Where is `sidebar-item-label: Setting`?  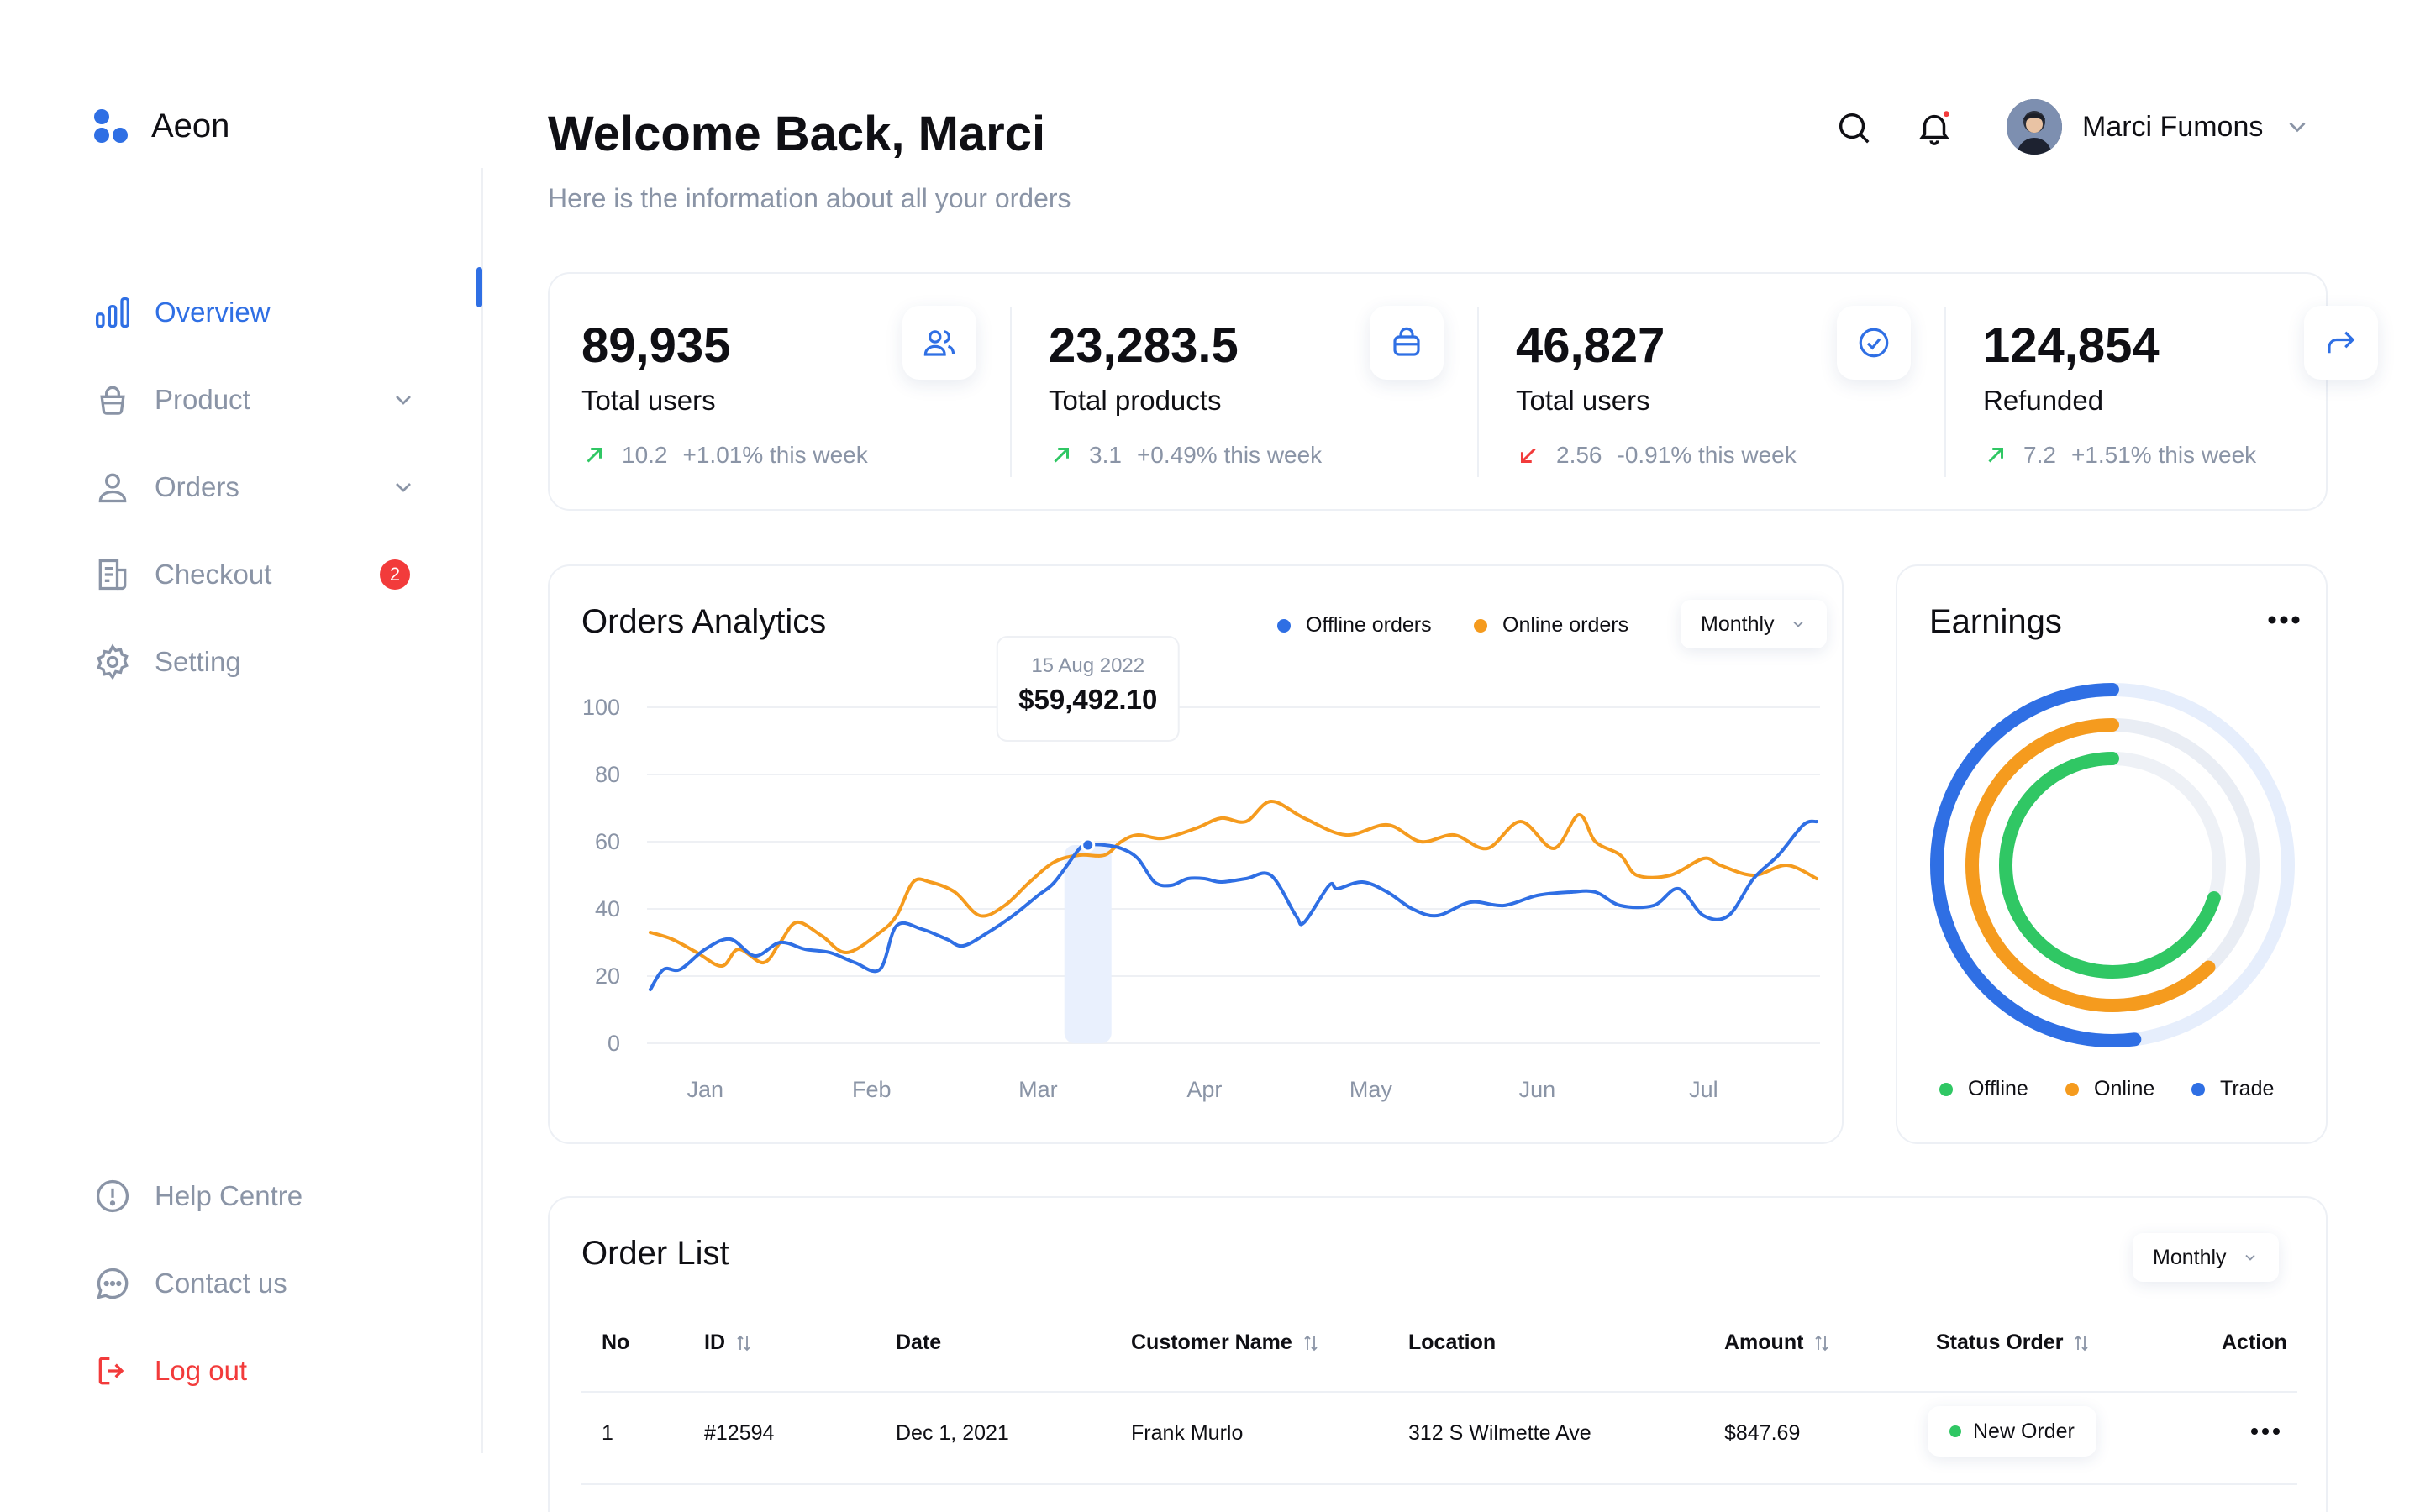
sidebar-item-label: Setting is located at coordinates (198, 661).